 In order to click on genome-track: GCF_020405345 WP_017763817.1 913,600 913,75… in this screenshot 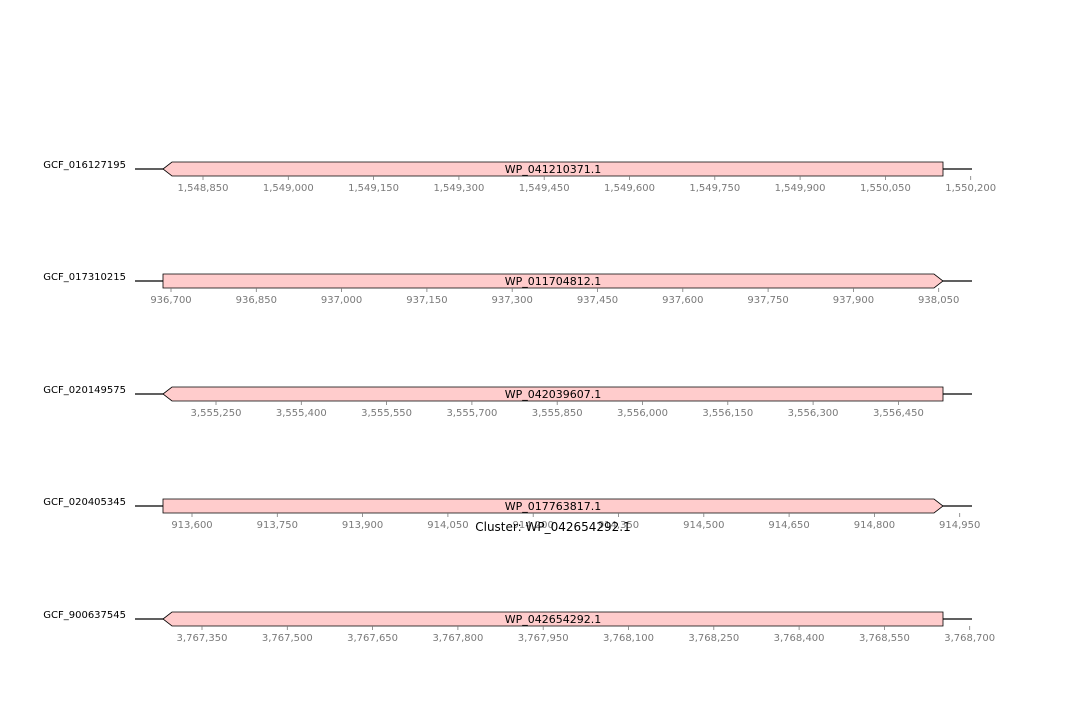, I will do `click(511, 514)`.